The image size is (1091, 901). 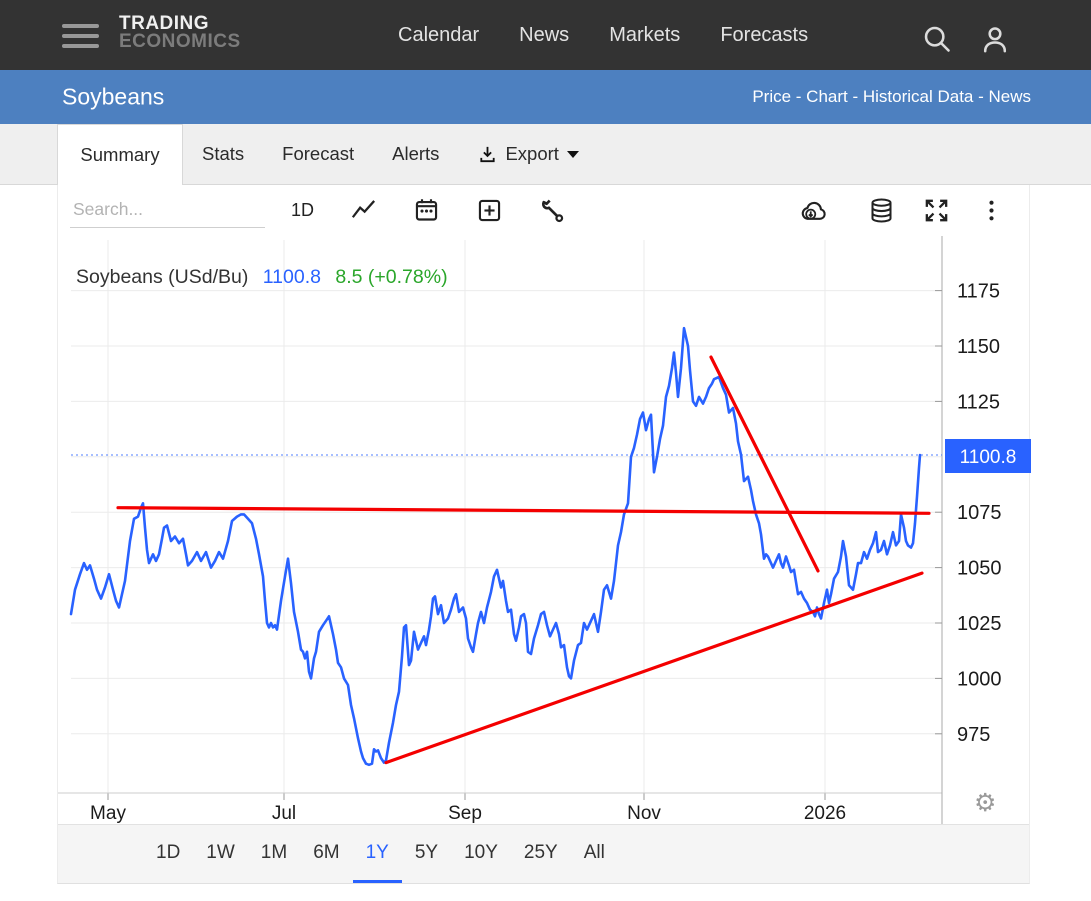 What do you see at coordinates (465, 813) in the screenshot?
I see `x-tick-label: Sep` at bounding box center [465, 813].